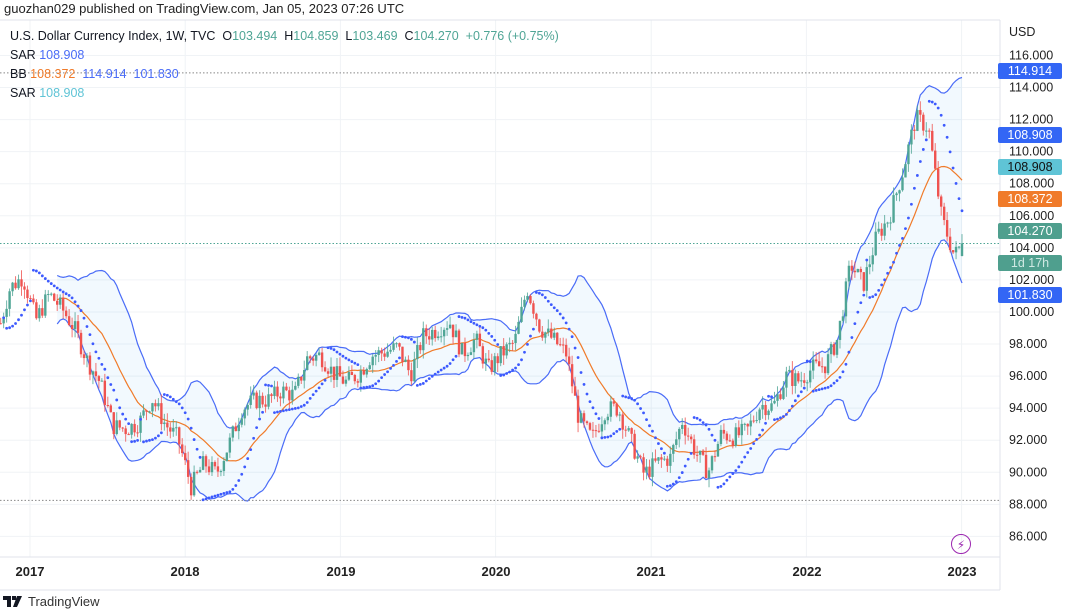  I want to click on symbol-title: U.S. Dollar Currency Index, 1W, TVC, so click(113, 36).